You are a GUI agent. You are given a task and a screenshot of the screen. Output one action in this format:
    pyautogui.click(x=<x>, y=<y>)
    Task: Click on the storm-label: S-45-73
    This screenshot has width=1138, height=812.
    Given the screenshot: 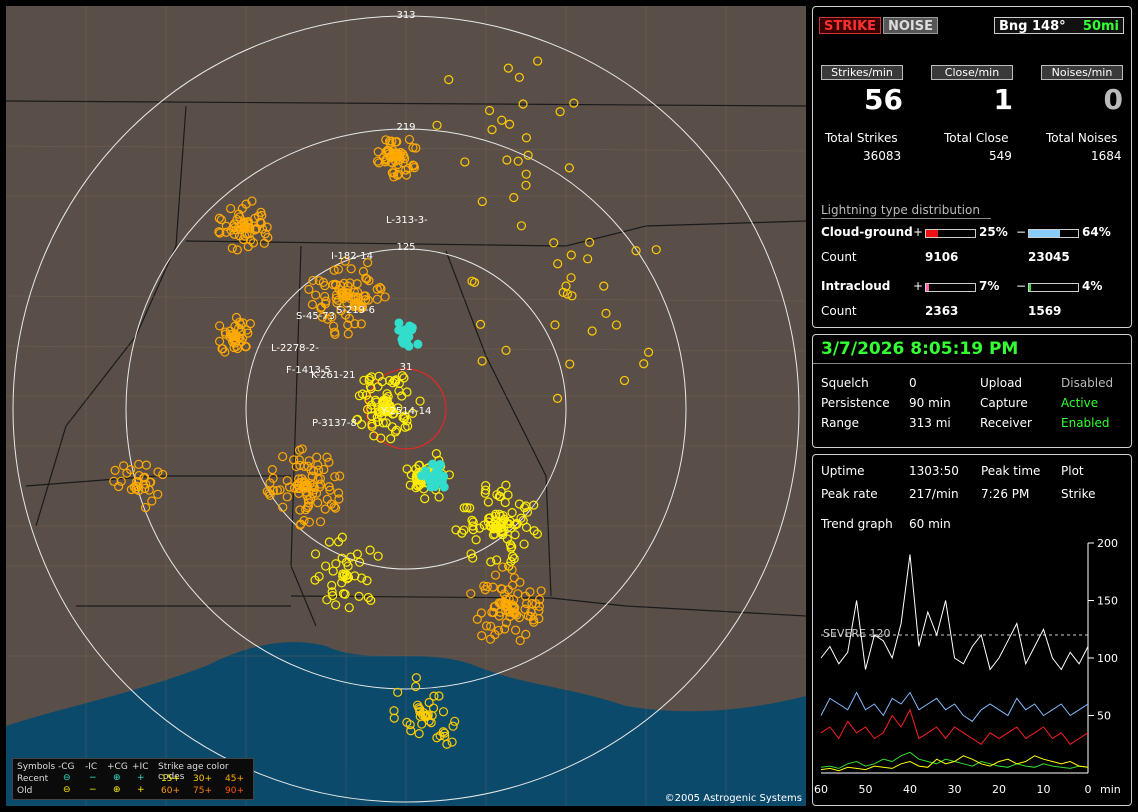 What is the action you would take?
    pyautogui.click(x=315, y=316)
    